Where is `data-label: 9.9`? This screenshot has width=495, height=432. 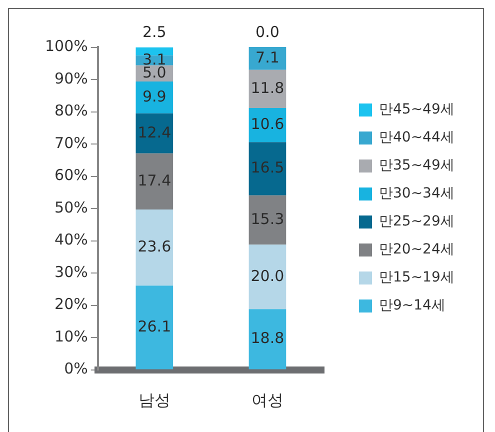
data-label: 9.9 is located at coordinates (154, 96).